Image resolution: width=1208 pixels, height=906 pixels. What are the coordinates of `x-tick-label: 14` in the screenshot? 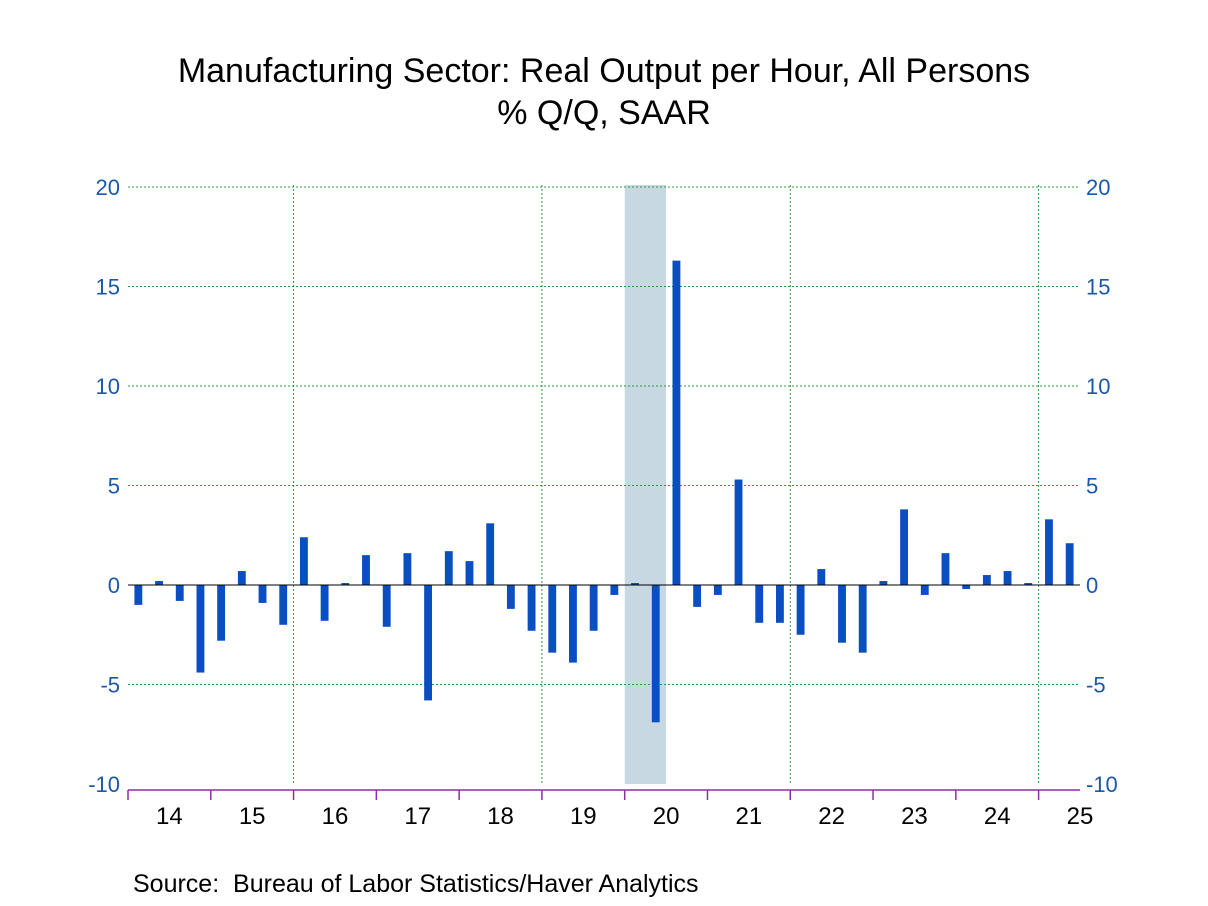 It's located at (169, 816).